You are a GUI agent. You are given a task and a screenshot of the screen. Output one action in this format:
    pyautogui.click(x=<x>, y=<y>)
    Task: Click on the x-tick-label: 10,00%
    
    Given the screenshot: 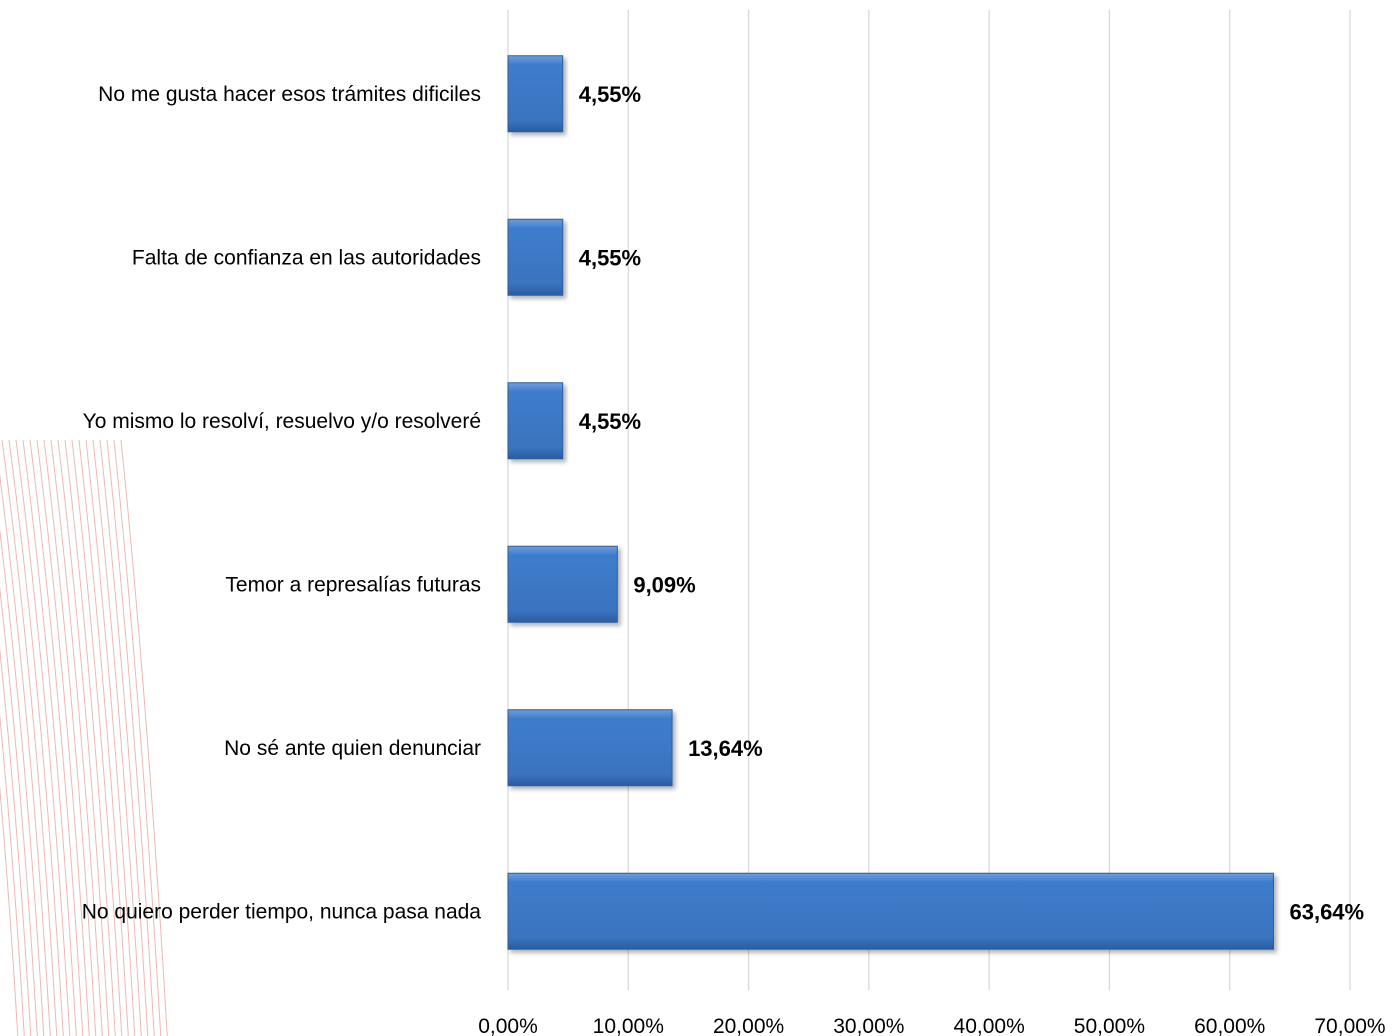 What is the action you would take?
    pyautogui.click(x=628, y=1025)
    